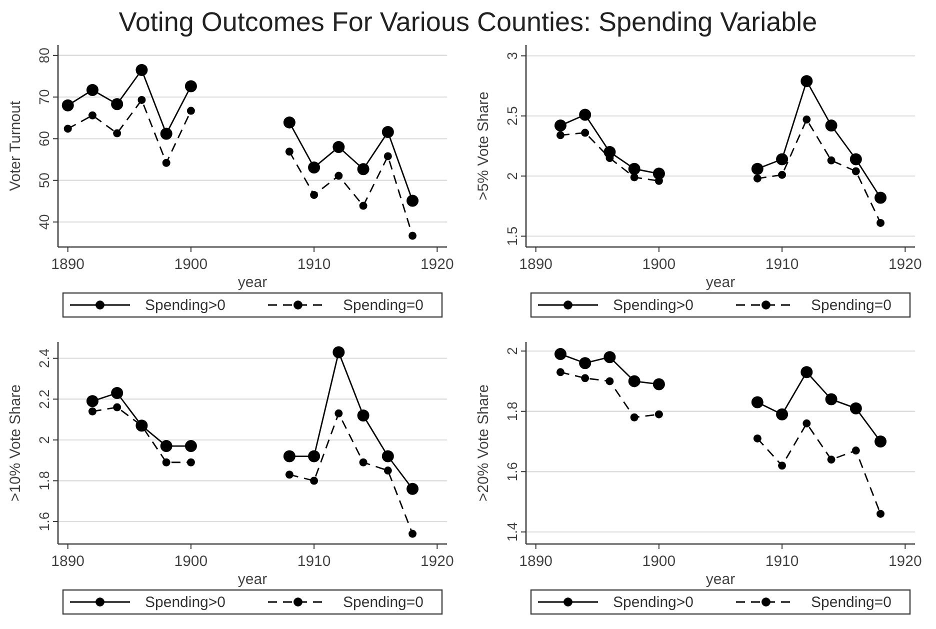 The image size is (936, 629). Describe the element at coordinates (512, 116) in the screenshot. I see `y-tick-label: 2.5` at that location.